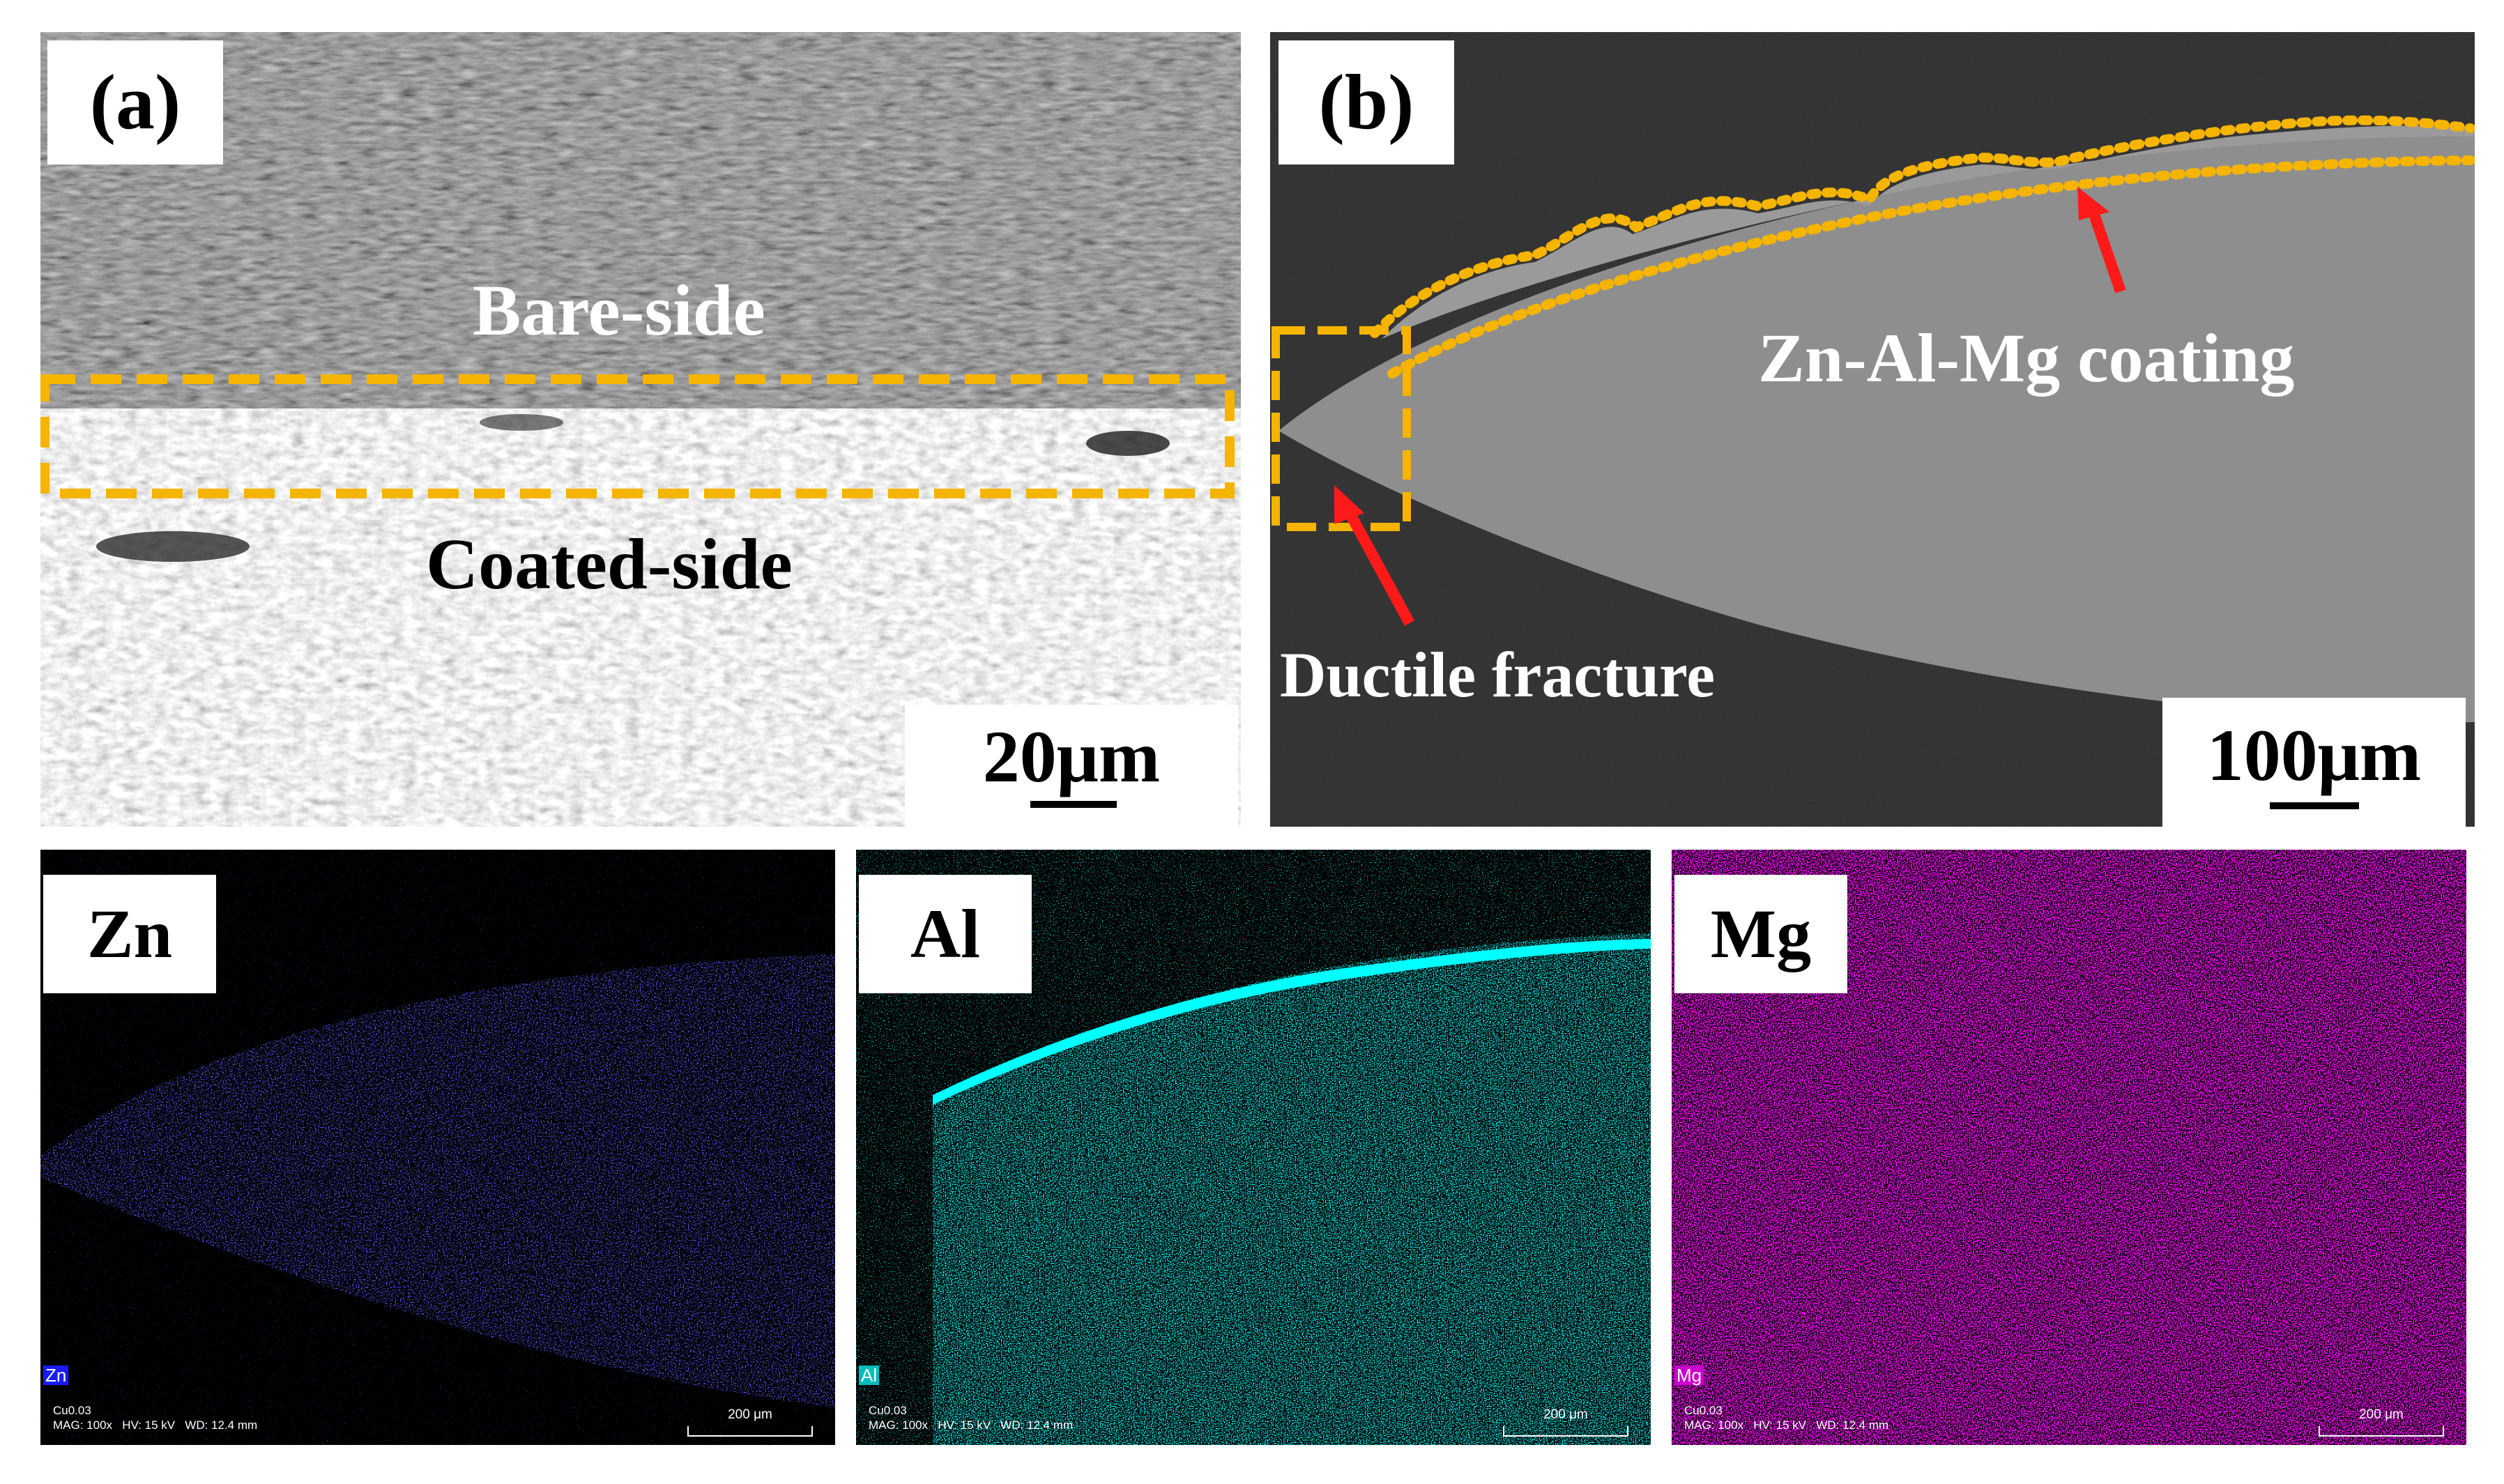  I want to click on scale-bar-a: 20μm, so click(1072, 766).